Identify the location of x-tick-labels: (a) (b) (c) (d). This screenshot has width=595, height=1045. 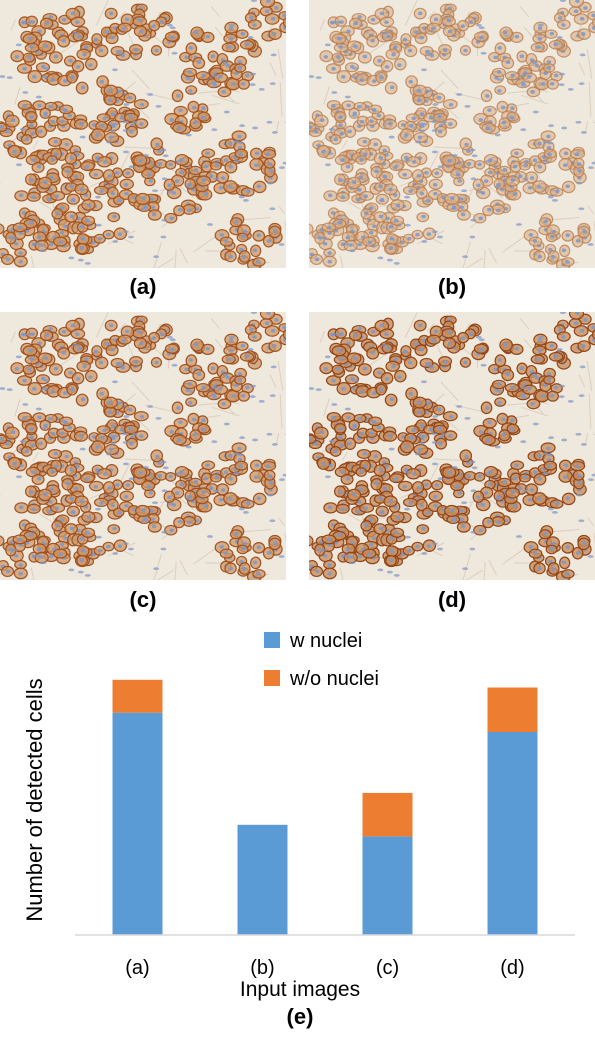
(324, 968).